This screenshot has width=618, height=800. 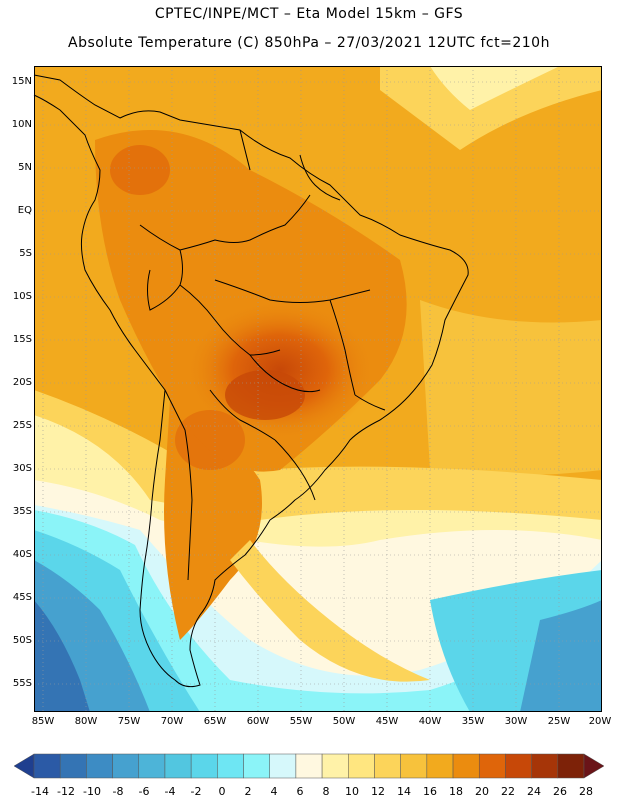 I want to click on colorbar-label: 0, so click(x=222, y=791).